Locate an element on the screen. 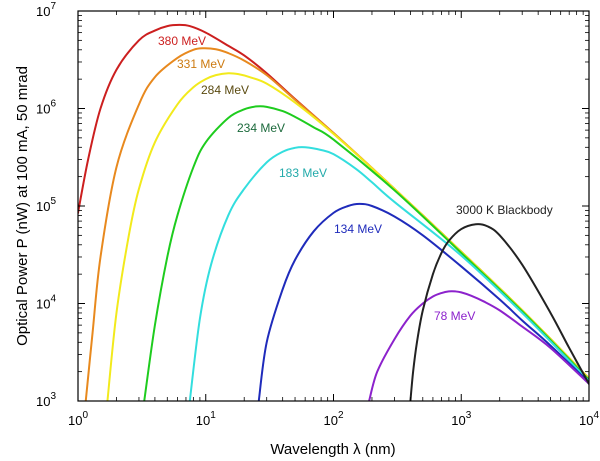 The height and width of the screenshot is (461, 600). x-tick-label-exp: 2 is located at coordinates (341, 415).